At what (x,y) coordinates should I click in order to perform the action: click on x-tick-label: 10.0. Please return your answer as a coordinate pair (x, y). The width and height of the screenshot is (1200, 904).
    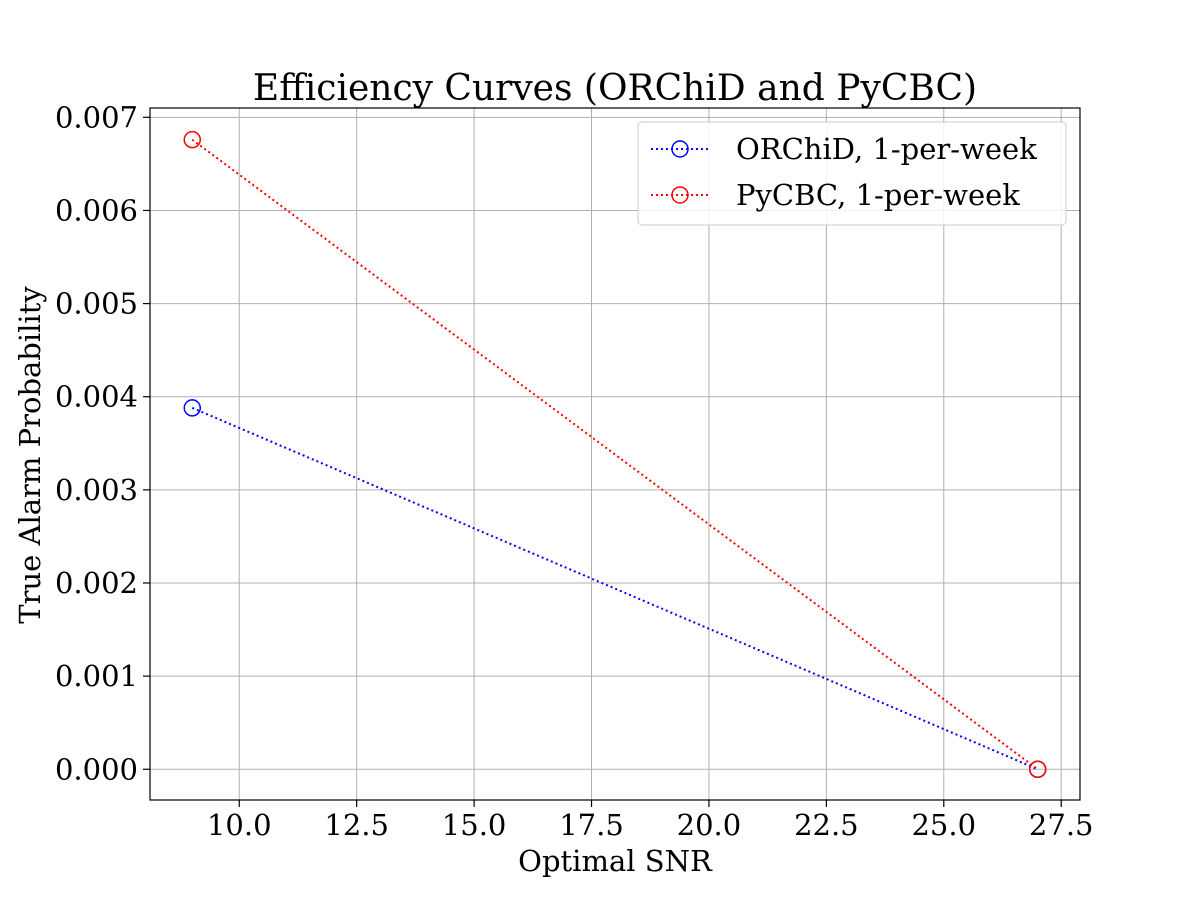
    Looking at the image, I should click on (239, 825).